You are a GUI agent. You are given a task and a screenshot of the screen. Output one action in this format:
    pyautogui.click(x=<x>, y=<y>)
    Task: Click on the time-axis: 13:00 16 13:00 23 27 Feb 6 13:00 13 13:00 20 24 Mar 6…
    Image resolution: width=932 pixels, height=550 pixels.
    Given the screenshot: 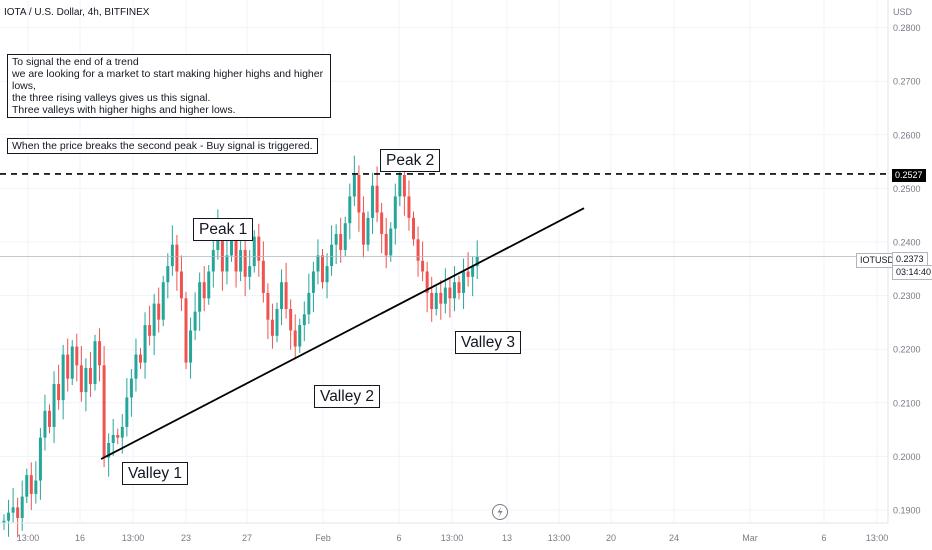 What is the action you would take?
    pyautogui.click(x=444, y=532)
    